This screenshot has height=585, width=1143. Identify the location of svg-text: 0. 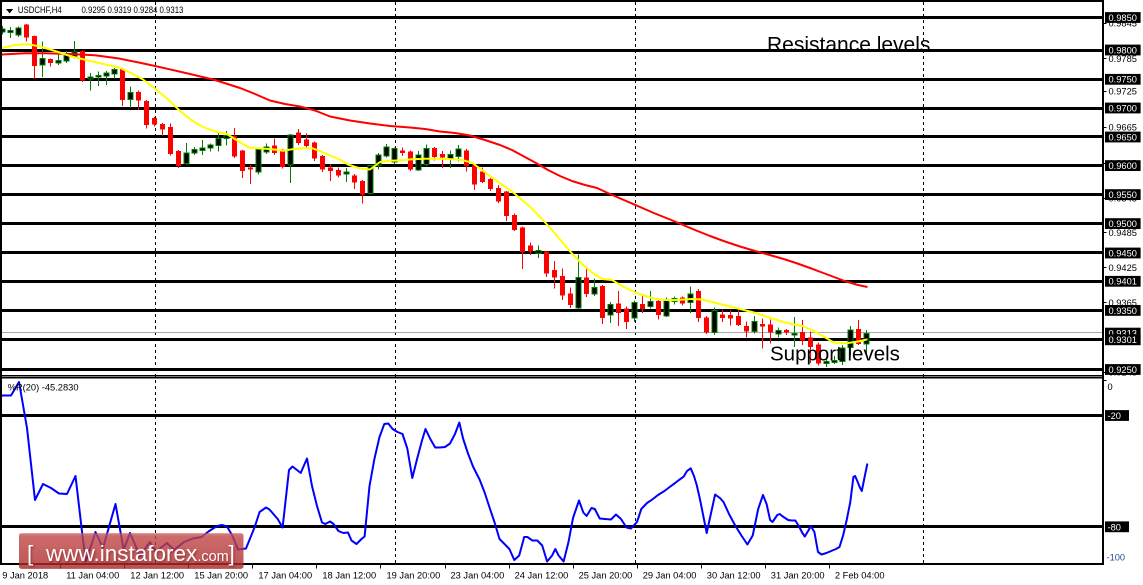
(1110, 387).